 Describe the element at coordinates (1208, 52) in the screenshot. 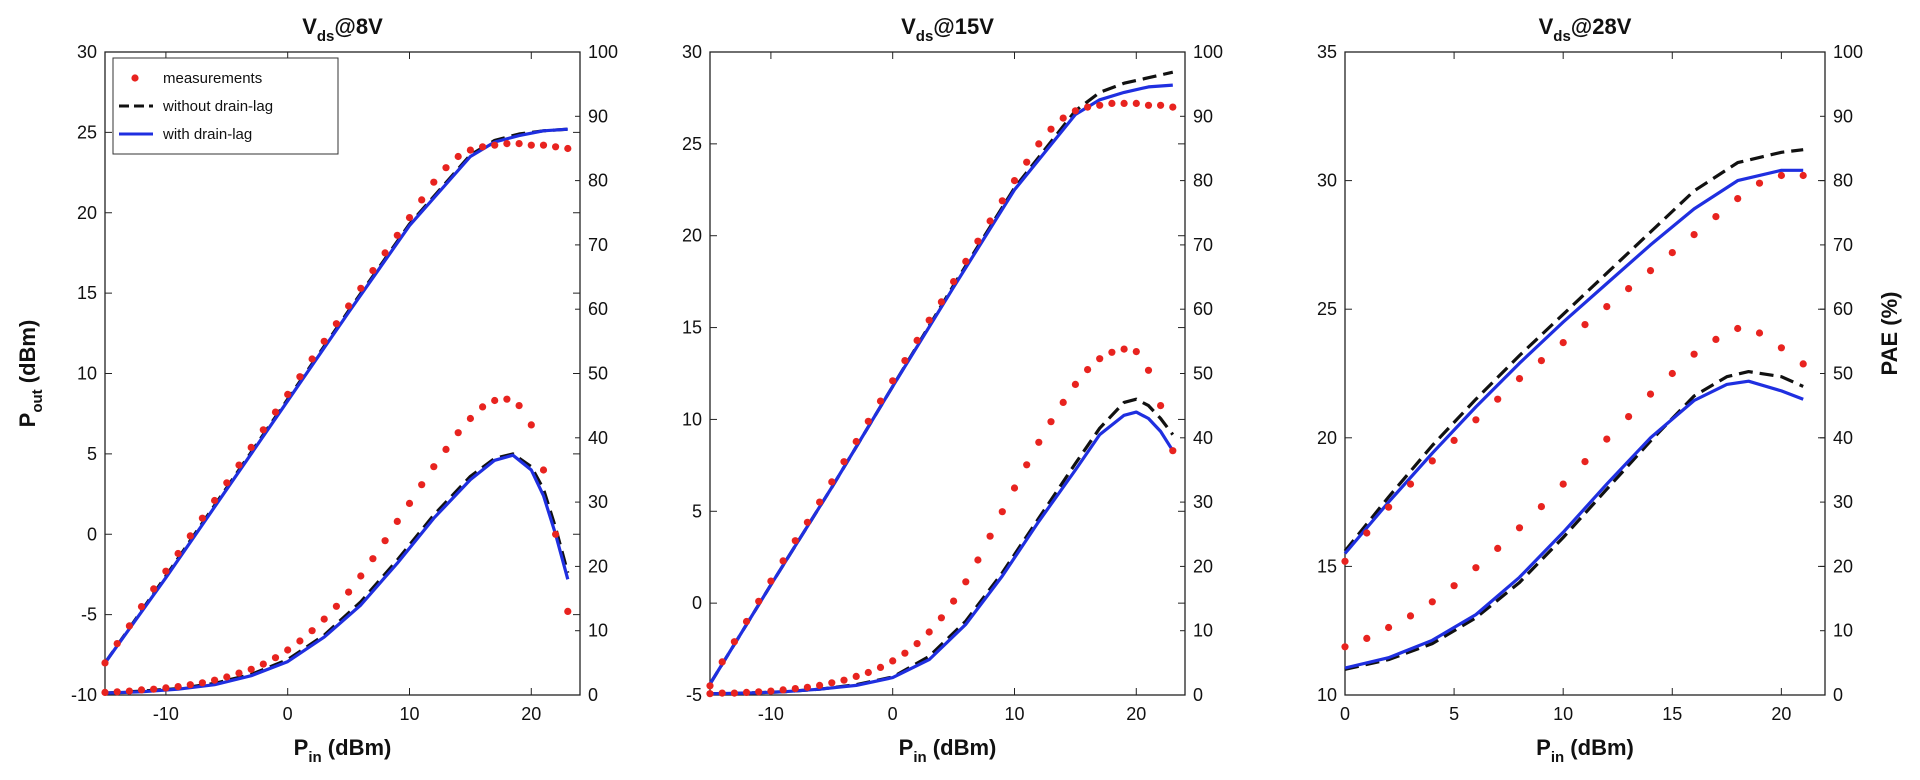

I see `y2-tick-label: 100` at that location.